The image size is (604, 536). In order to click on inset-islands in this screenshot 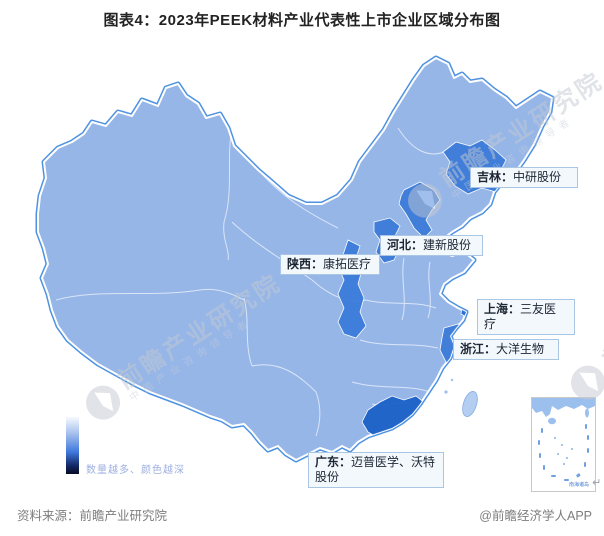, I will do `click(563, 451)`.